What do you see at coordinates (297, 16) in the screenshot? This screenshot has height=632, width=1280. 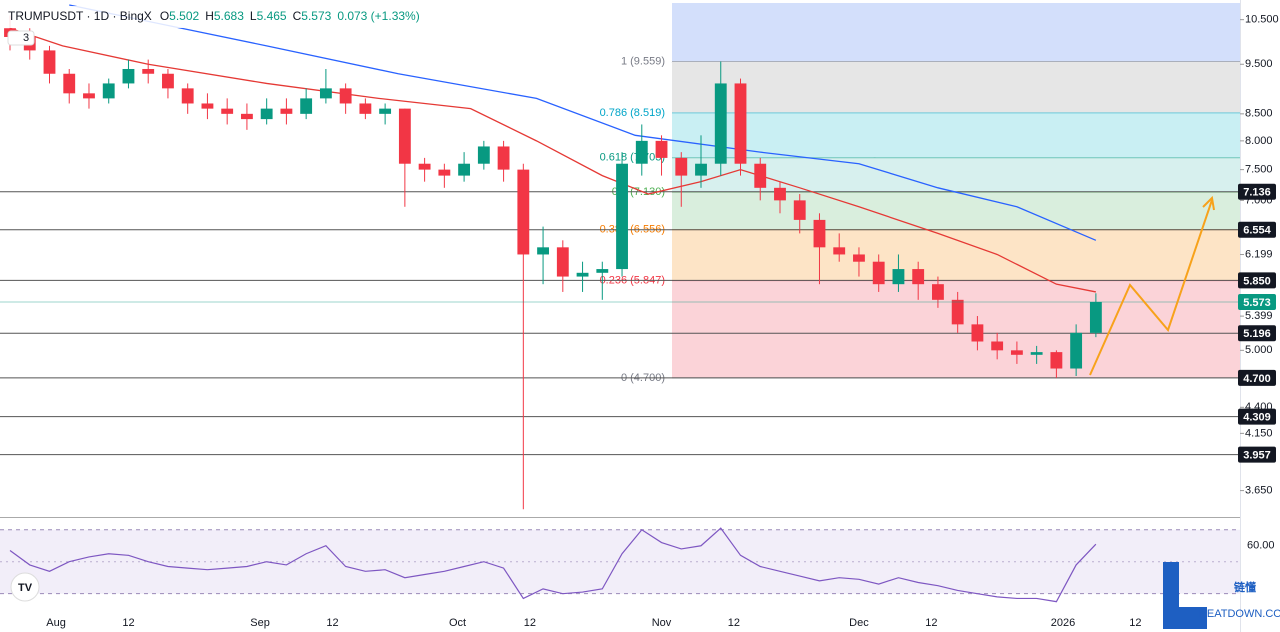 I see `ohlc-key: C` at bounding box center [297, 16].